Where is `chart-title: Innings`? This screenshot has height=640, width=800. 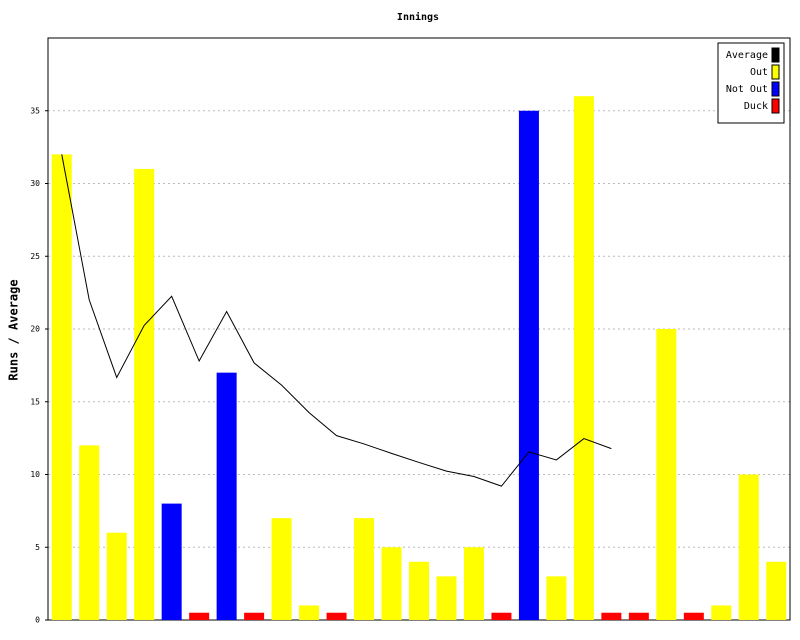 chart-title: Innings is located at coordinates (418, 17).